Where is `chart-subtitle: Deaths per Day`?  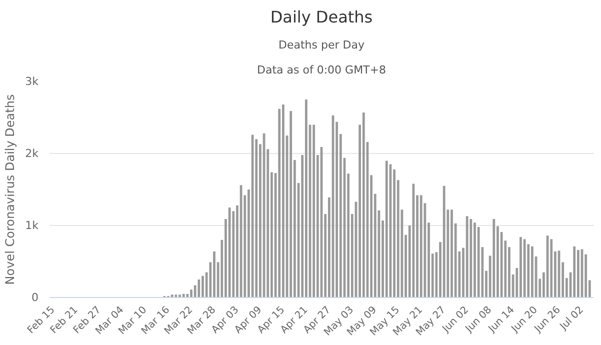 chart-subtitle: Deaths per Day is located at coordinates (321, 45).